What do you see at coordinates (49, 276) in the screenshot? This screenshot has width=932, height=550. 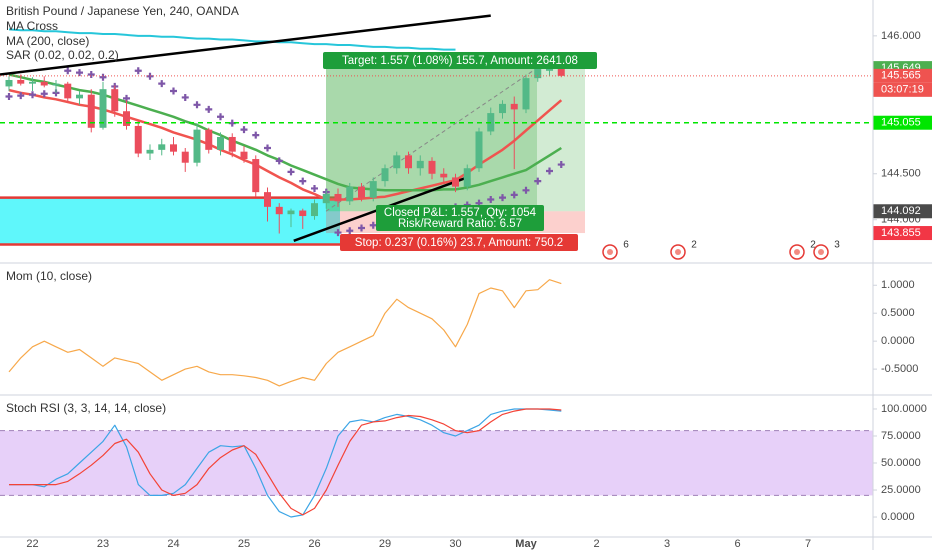 I see `pane-title: Mom (10, close)` at bounding box center [49, 276].